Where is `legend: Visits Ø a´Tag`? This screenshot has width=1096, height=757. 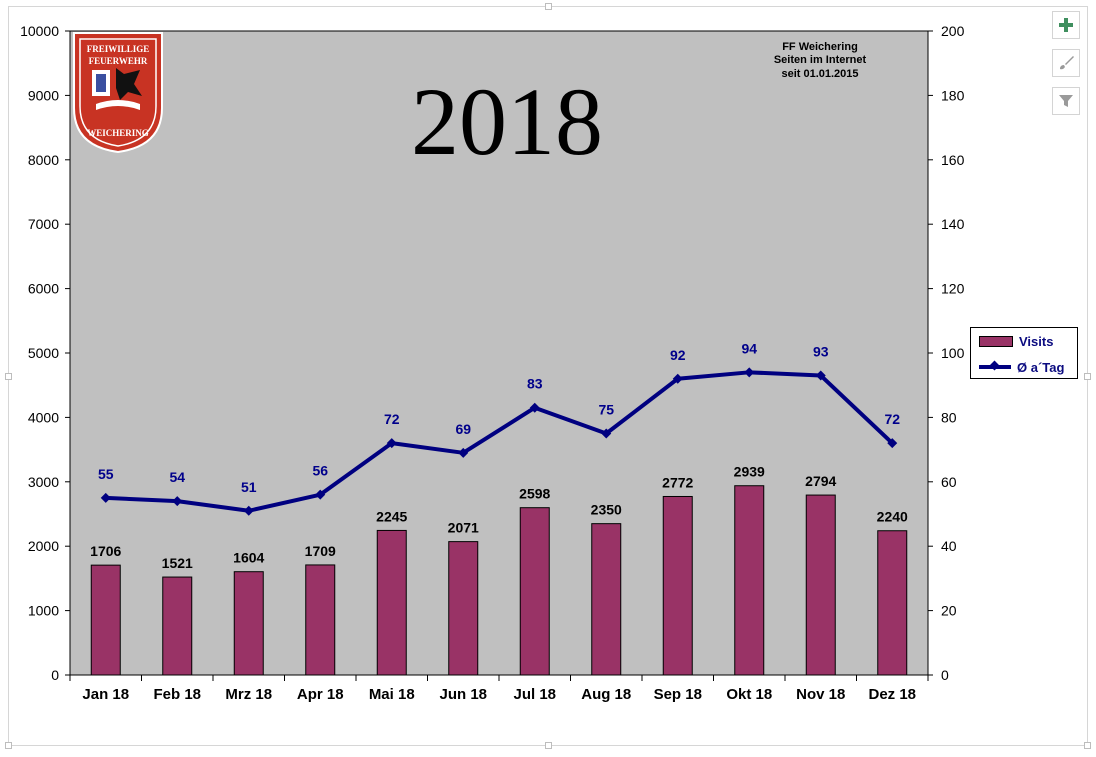
legend: Visits Ø a´Tag is located at coordinates (1024, 353).